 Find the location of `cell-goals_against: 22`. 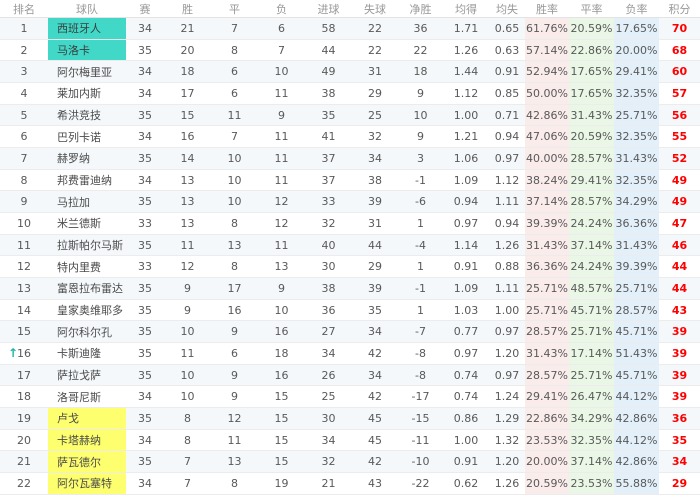

cell-goals_against: 22 is located at coordinates (375, 50).